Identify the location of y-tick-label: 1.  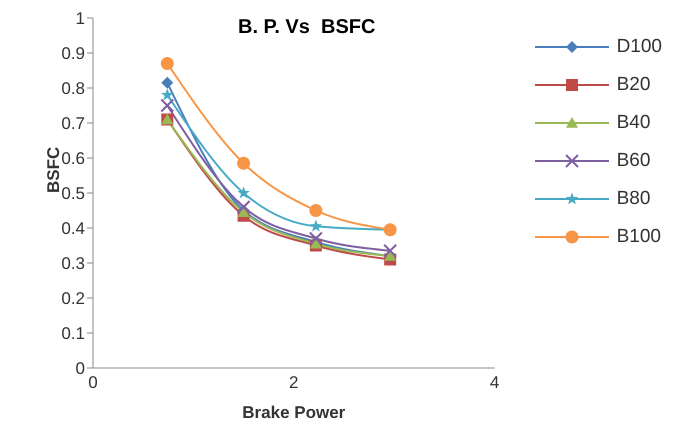
(80, 18).